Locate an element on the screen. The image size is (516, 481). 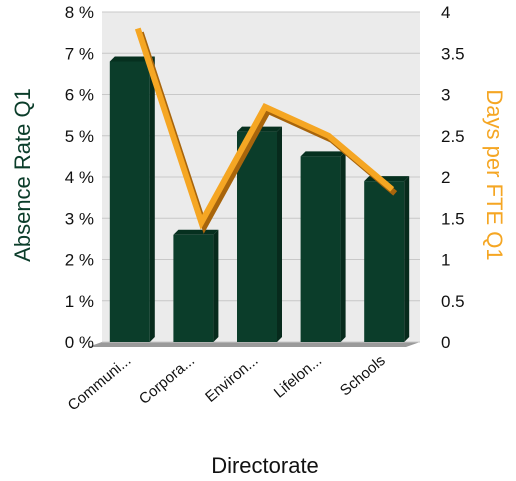
y-tick-label: 8 % is located at coordinates (79, 12).